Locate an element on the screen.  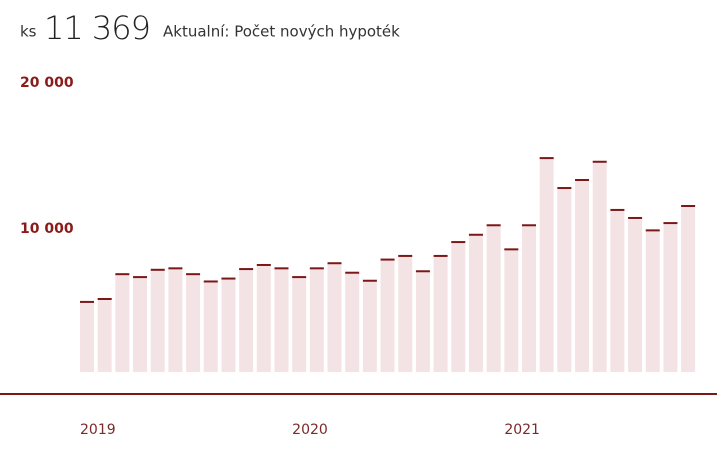
x-tick-label: 2020 is located at coordinates (310, 430).